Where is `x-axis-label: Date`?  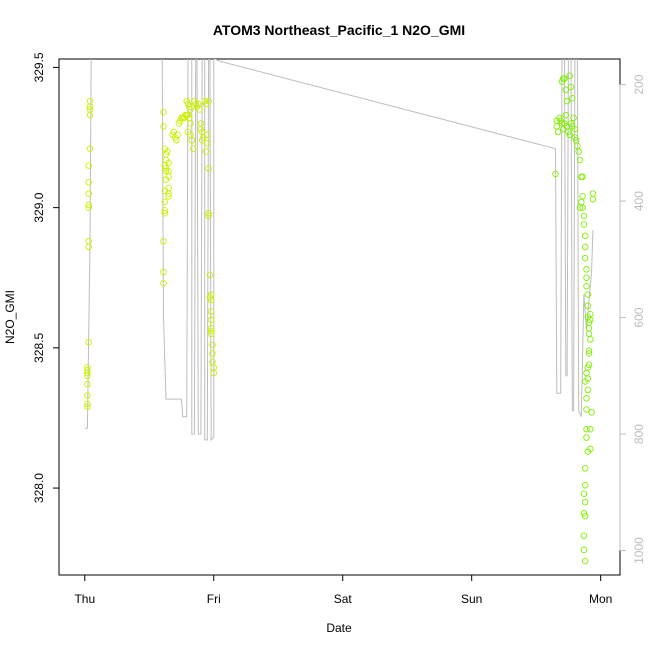 x-axis-label: Date is located at coordinates (339, 628).